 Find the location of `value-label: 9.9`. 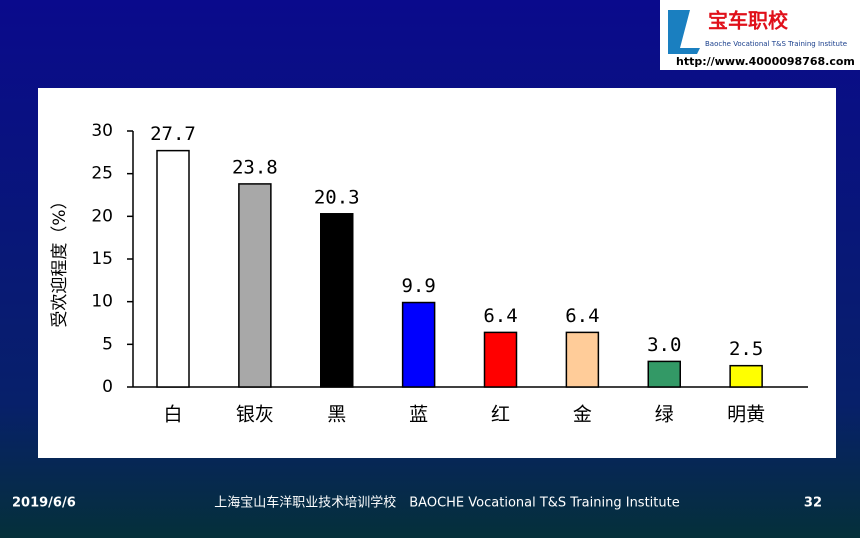

value-label: 9.9 is located at coordinates (418, 286).